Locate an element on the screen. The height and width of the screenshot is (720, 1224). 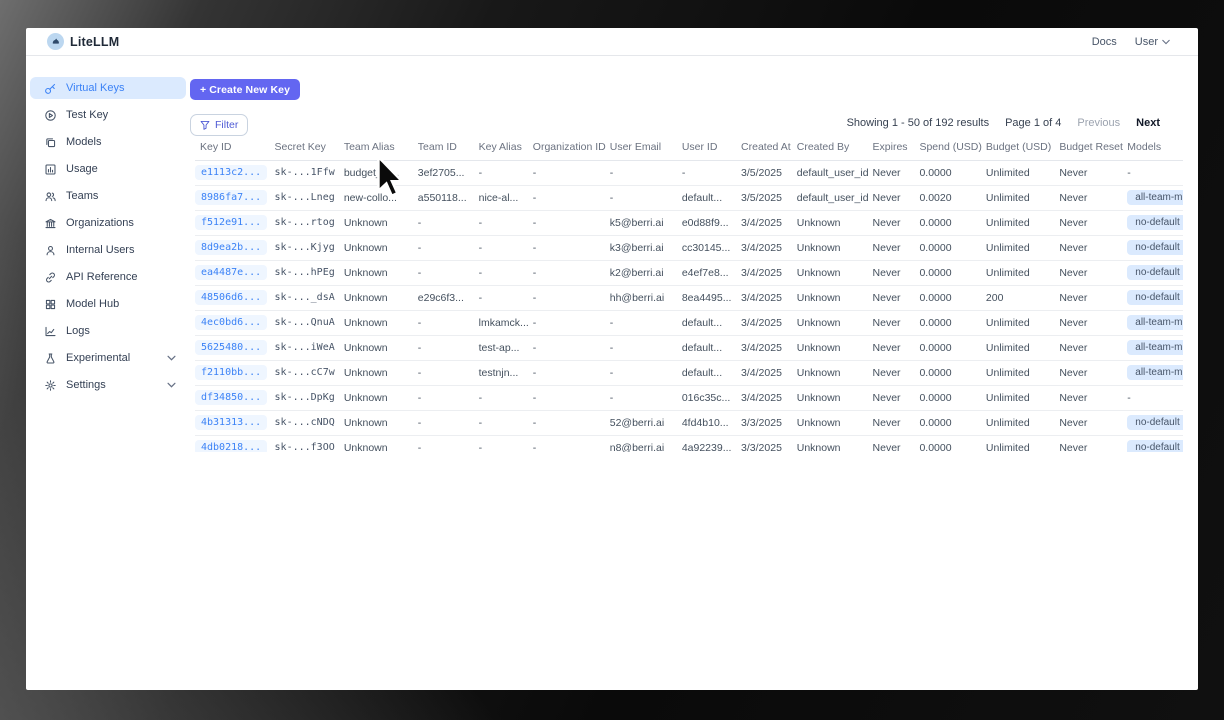
column-header: Models is located at coordinates (1155, 150).